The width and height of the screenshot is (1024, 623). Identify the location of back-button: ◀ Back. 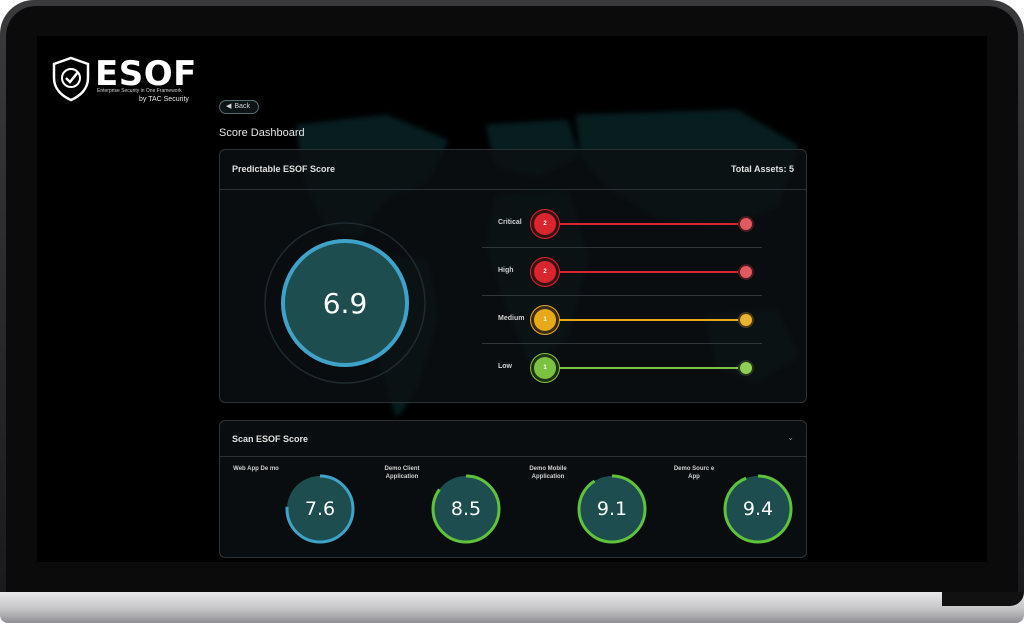
(239, 107).